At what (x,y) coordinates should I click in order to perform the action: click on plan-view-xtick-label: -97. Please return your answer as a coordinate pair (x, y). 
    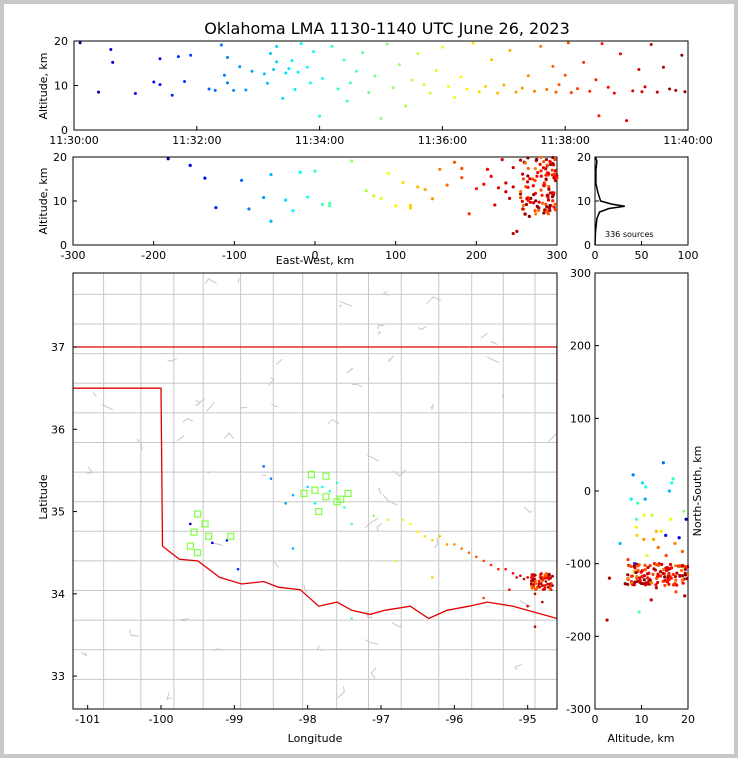
    Looking at the image, I should click on (381, 719).